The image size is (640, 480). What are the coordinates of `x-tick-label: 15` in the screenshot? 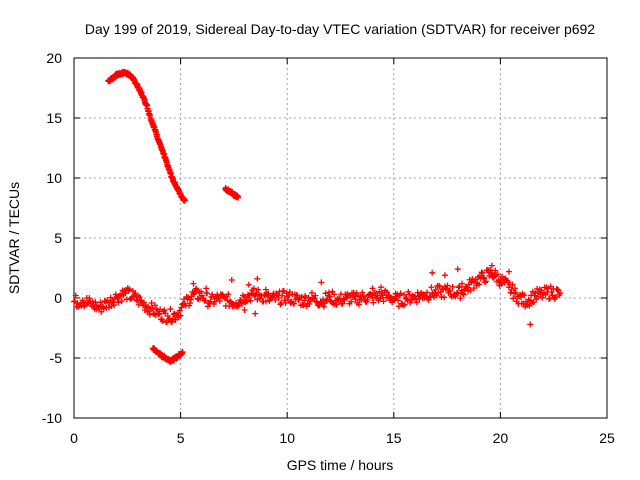 It's located at (394, 438).